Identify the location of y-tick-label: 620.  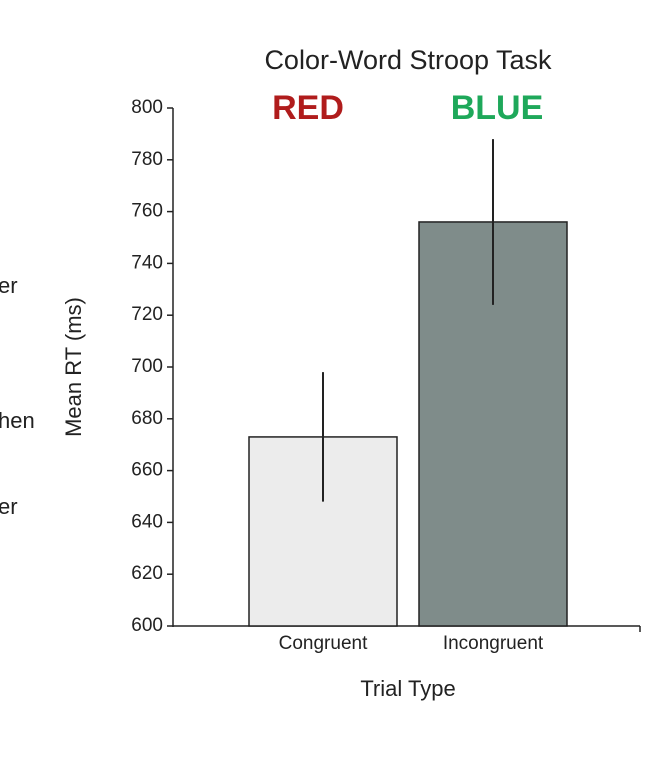
(147, 573).